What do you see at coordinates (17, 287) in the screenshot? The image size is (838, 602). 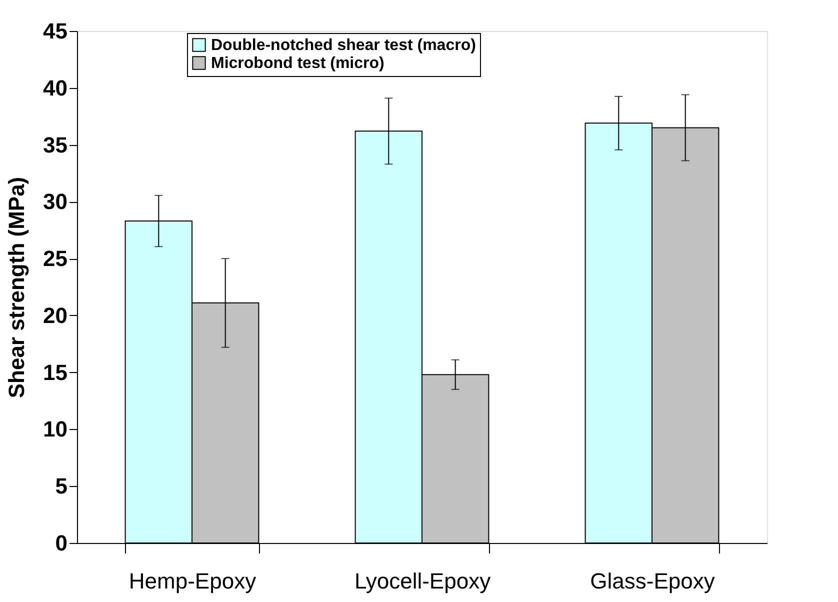 I see `y-axis-title: Shear strength (MPa)` at bounding box center [17, 287].